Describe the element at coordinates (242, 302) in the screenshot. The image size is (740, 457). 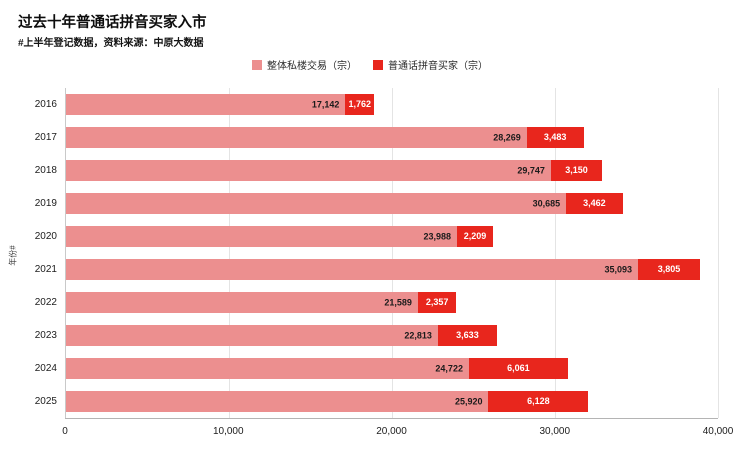
I see `bar-segment-overall: 21,589` at that location.